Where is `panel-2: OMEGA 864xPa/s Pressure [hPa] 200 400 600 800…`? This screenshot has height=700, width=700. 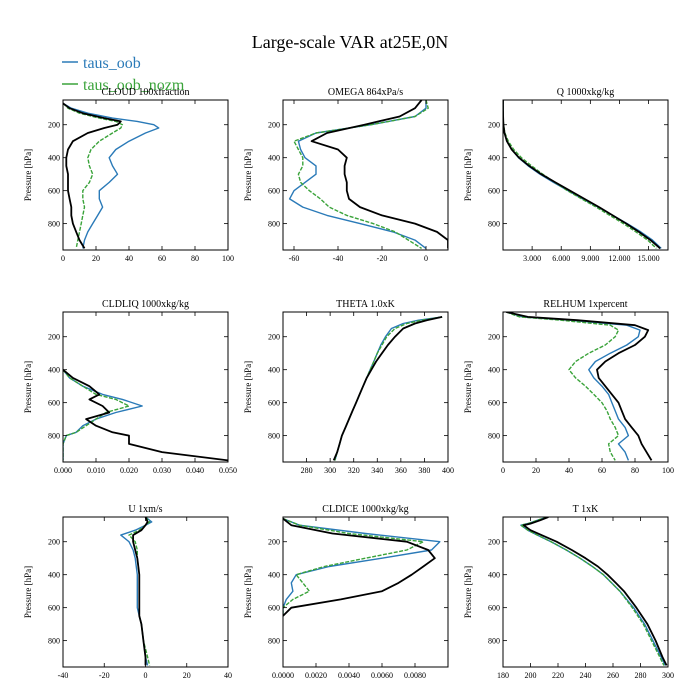 panel-2: OMEGA 864xPa/s Pressure [hPa] 200 400 600 800… is located at coordinates (346, 175).